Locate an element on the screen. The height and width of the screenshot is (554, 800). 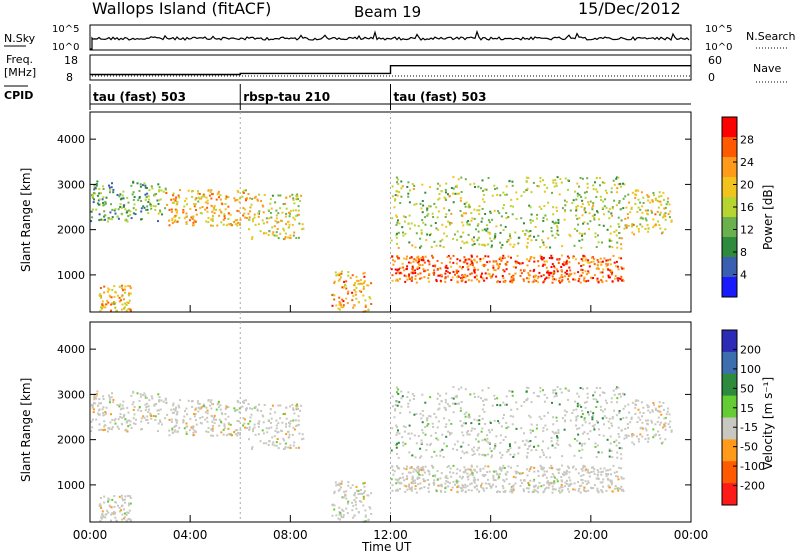
power-colorbar-label: Power [dB] is located at coordinates (768, 217).